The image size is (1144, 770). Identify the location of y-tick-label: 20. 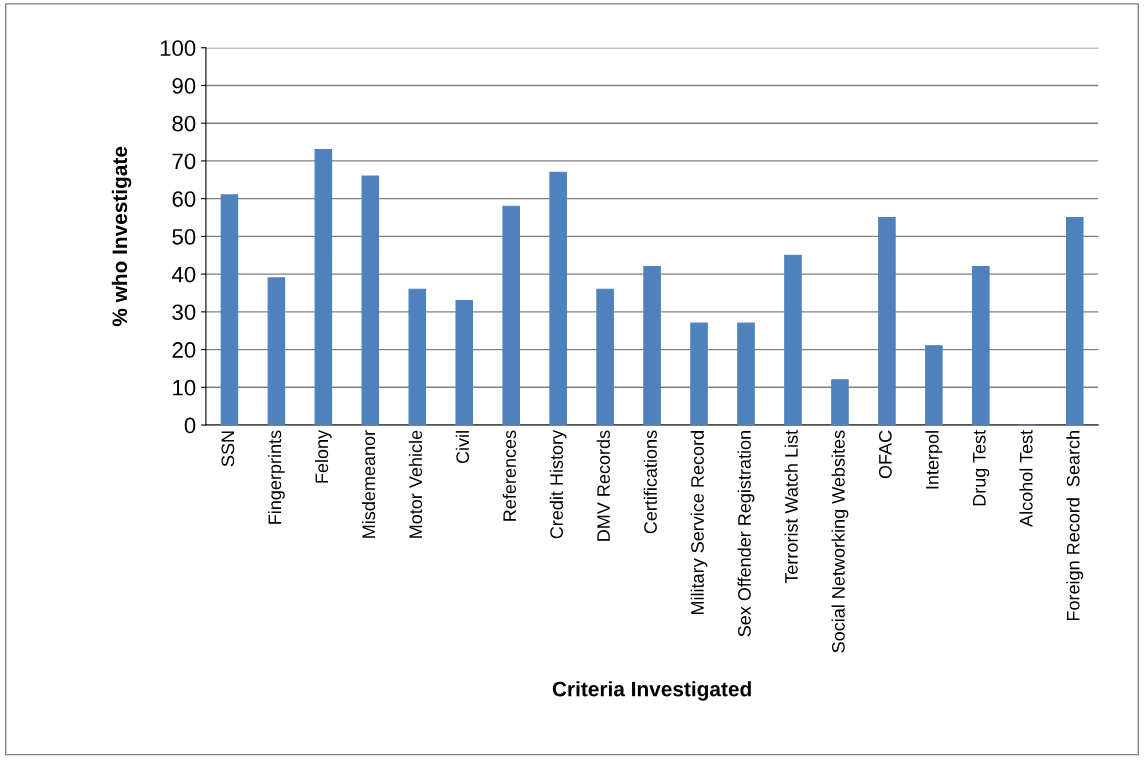
(184, 350).